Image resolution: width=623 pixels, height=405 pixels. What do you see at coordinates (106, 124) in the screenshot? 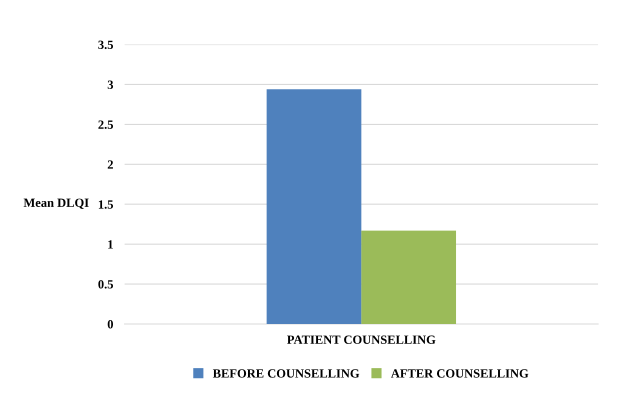
I see `y-tick-label: 2.5` at bounding box center [106, 124].